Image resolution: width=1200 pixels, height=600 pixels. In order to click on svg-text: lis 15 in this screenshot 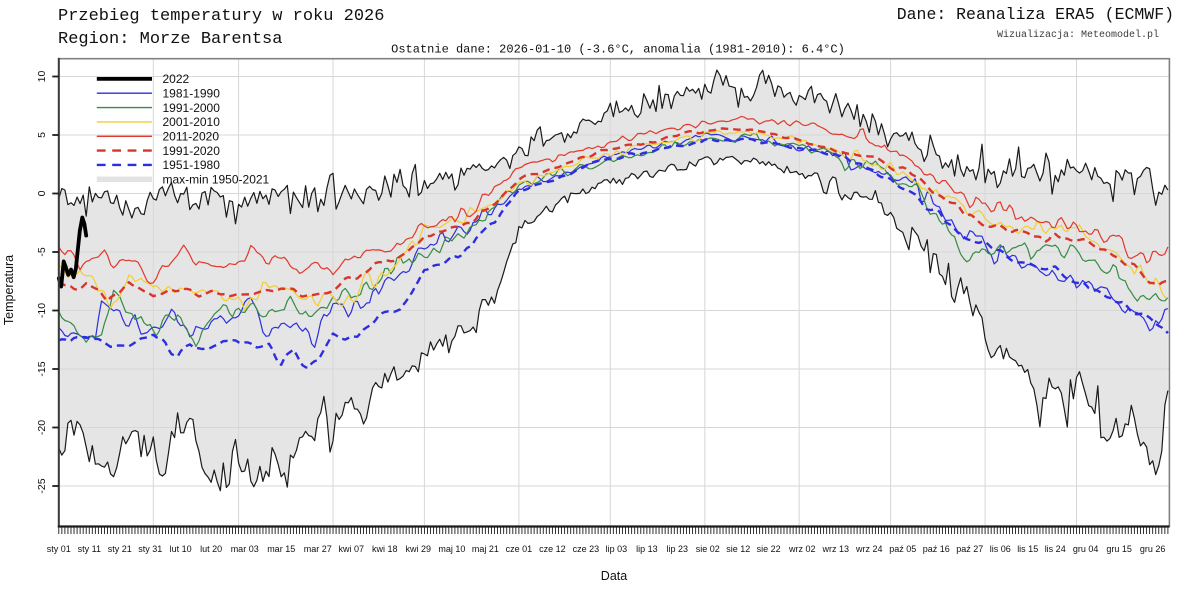, I will do `click(1027, 549)`.